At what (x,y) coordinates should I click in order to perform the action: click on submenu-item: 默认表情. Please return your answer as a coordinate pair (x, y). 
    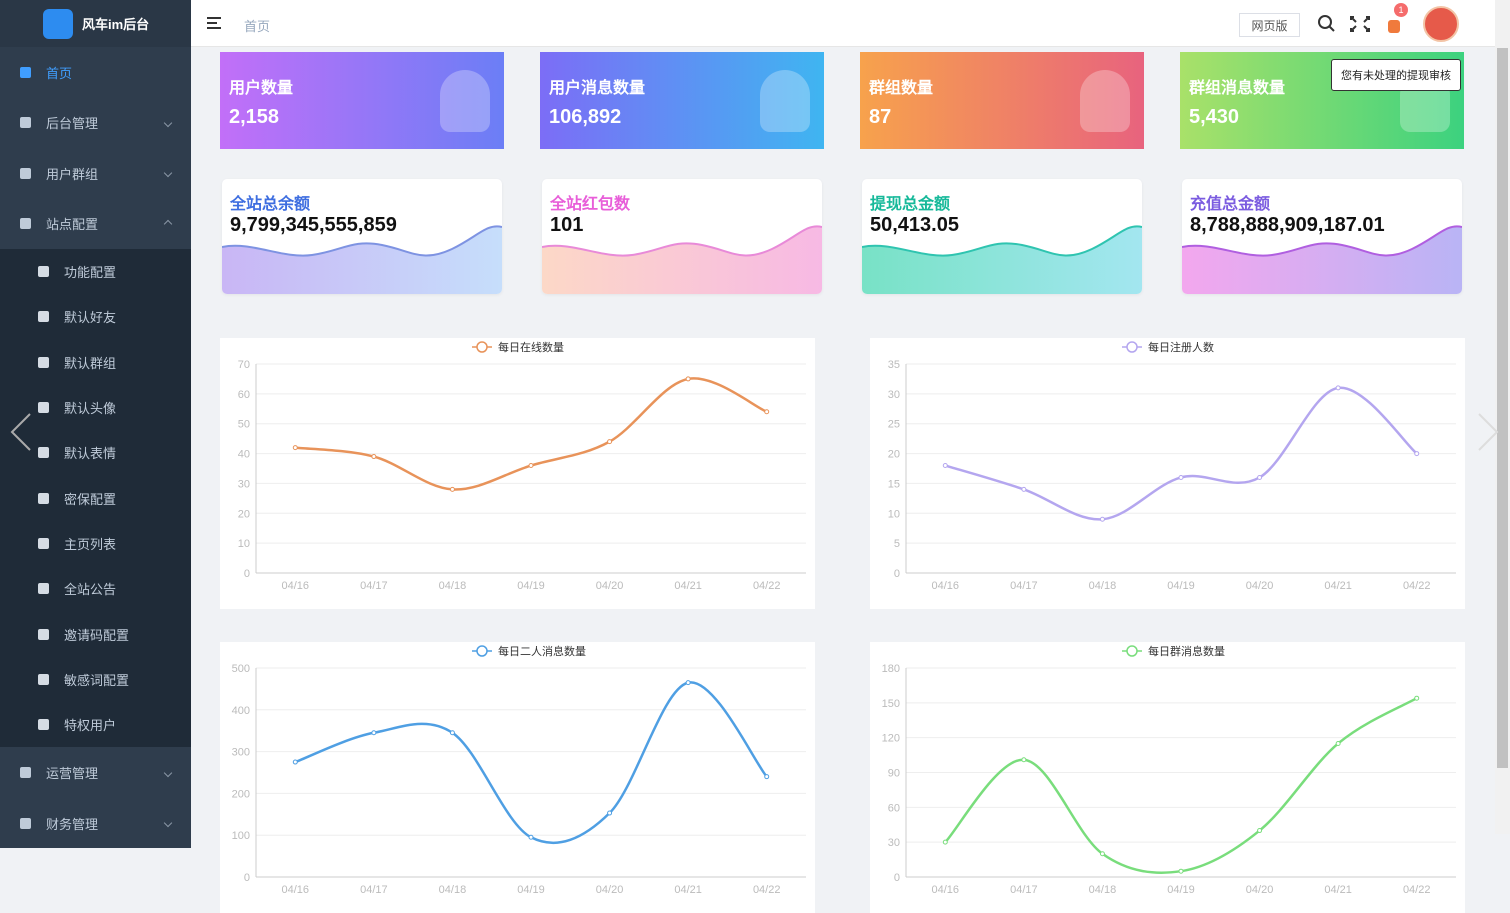
    Looking at the image, I should click on (95, 453).